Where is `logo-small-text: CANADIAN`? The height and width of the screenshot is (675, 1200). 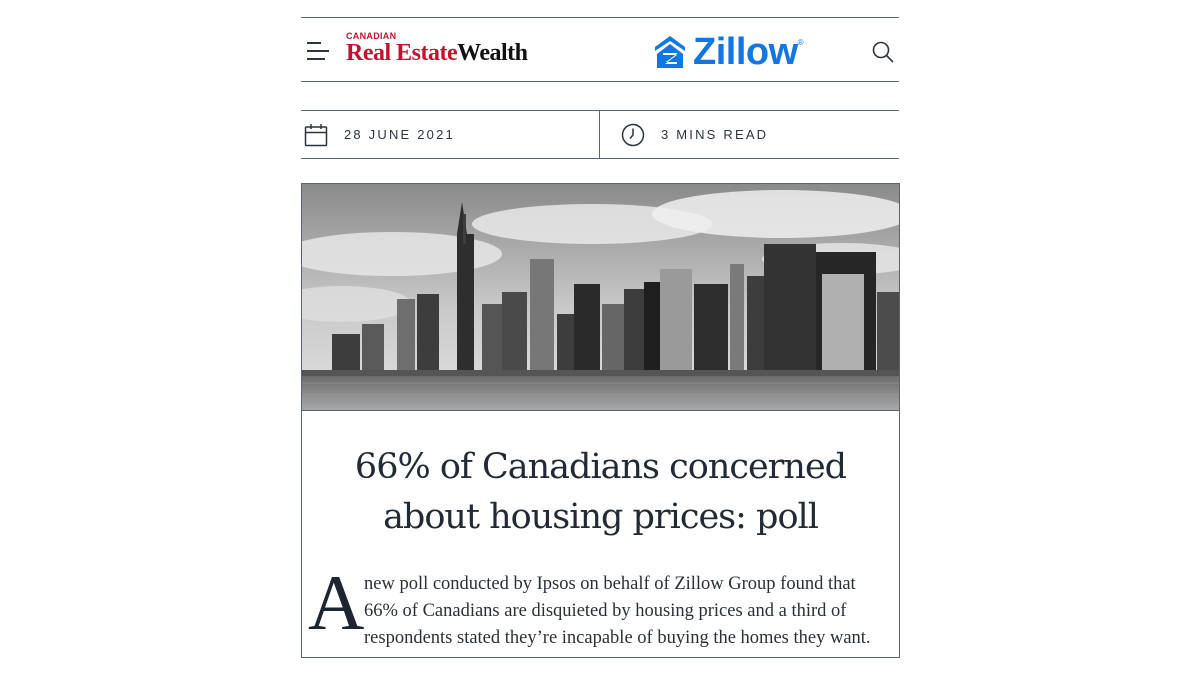
logo-small-text: CANADIAN is located at coordinates (371, 36).